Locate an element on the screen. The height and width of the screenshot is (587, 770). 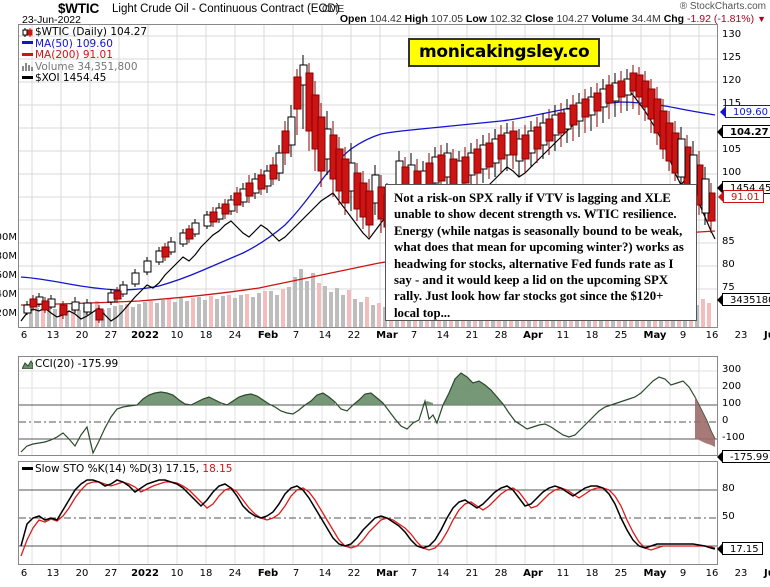
cci-line is located at coordinates (368, 413).